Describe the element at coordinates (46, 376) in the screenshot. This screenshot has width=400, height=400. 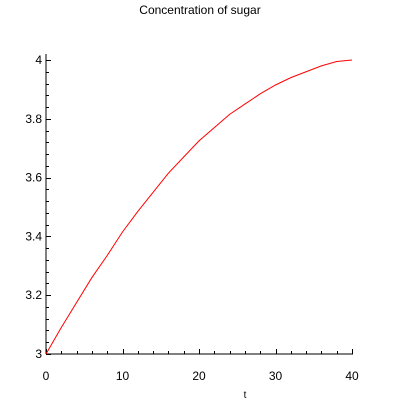
I see `x-tick-label: 0` at that location.